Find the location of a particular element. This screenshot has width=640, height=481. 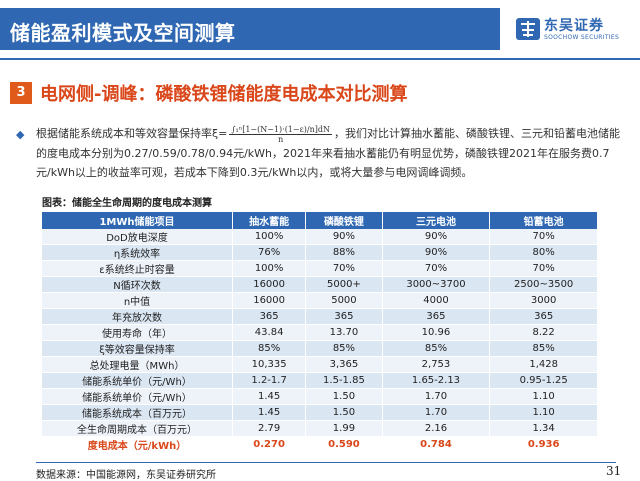

row-label: 储能系统成本（百万元） is located at coordinates (137, 412).